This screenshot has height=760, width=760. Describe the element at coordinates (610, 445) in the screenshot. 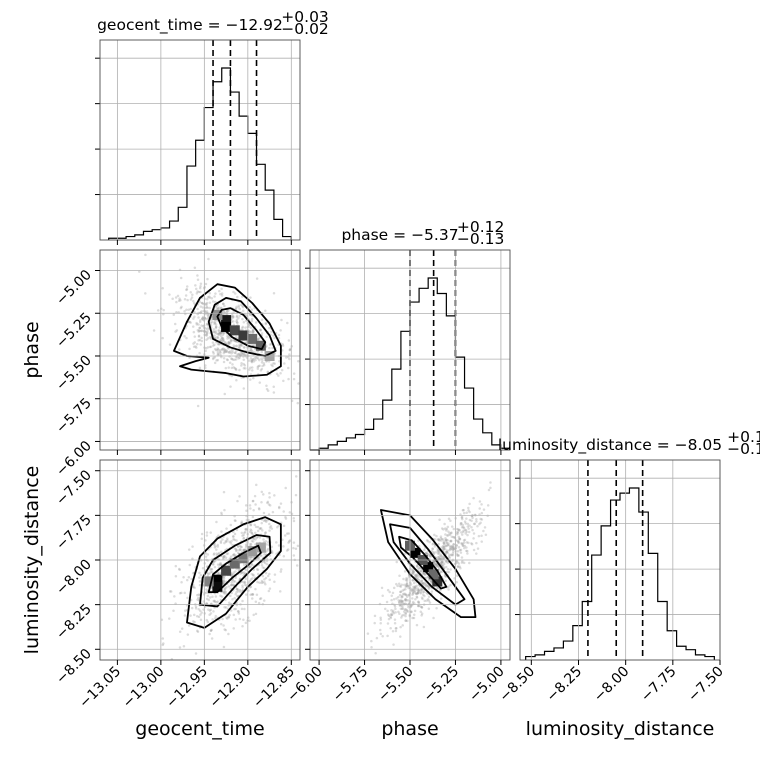

I see `panel-title-luminosity_distance: luminosity_distance = −8.05` at that location.